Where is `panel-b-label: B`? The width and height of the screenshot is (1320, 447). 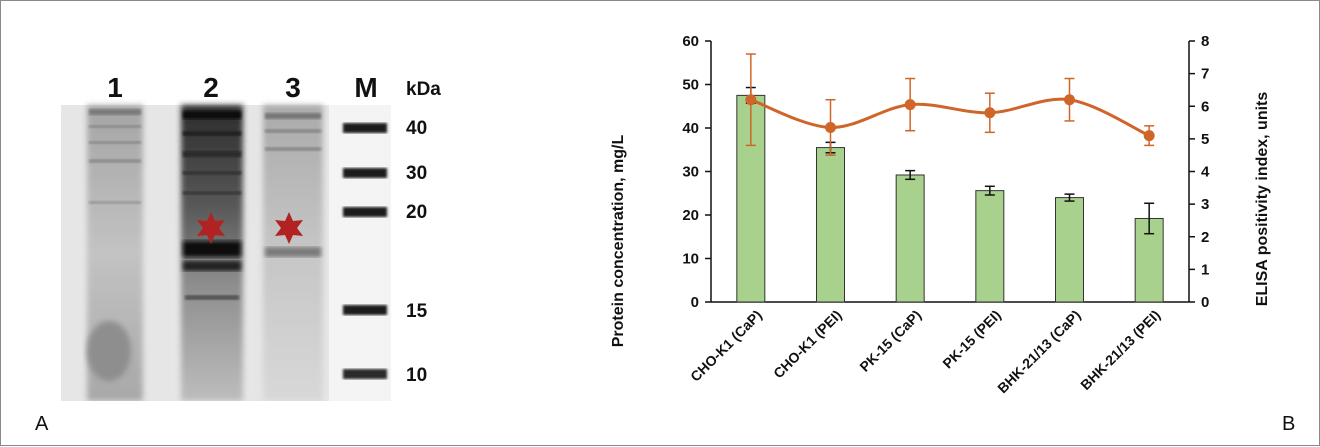
panel-b-label: B is located at coordinates (1289, 424).